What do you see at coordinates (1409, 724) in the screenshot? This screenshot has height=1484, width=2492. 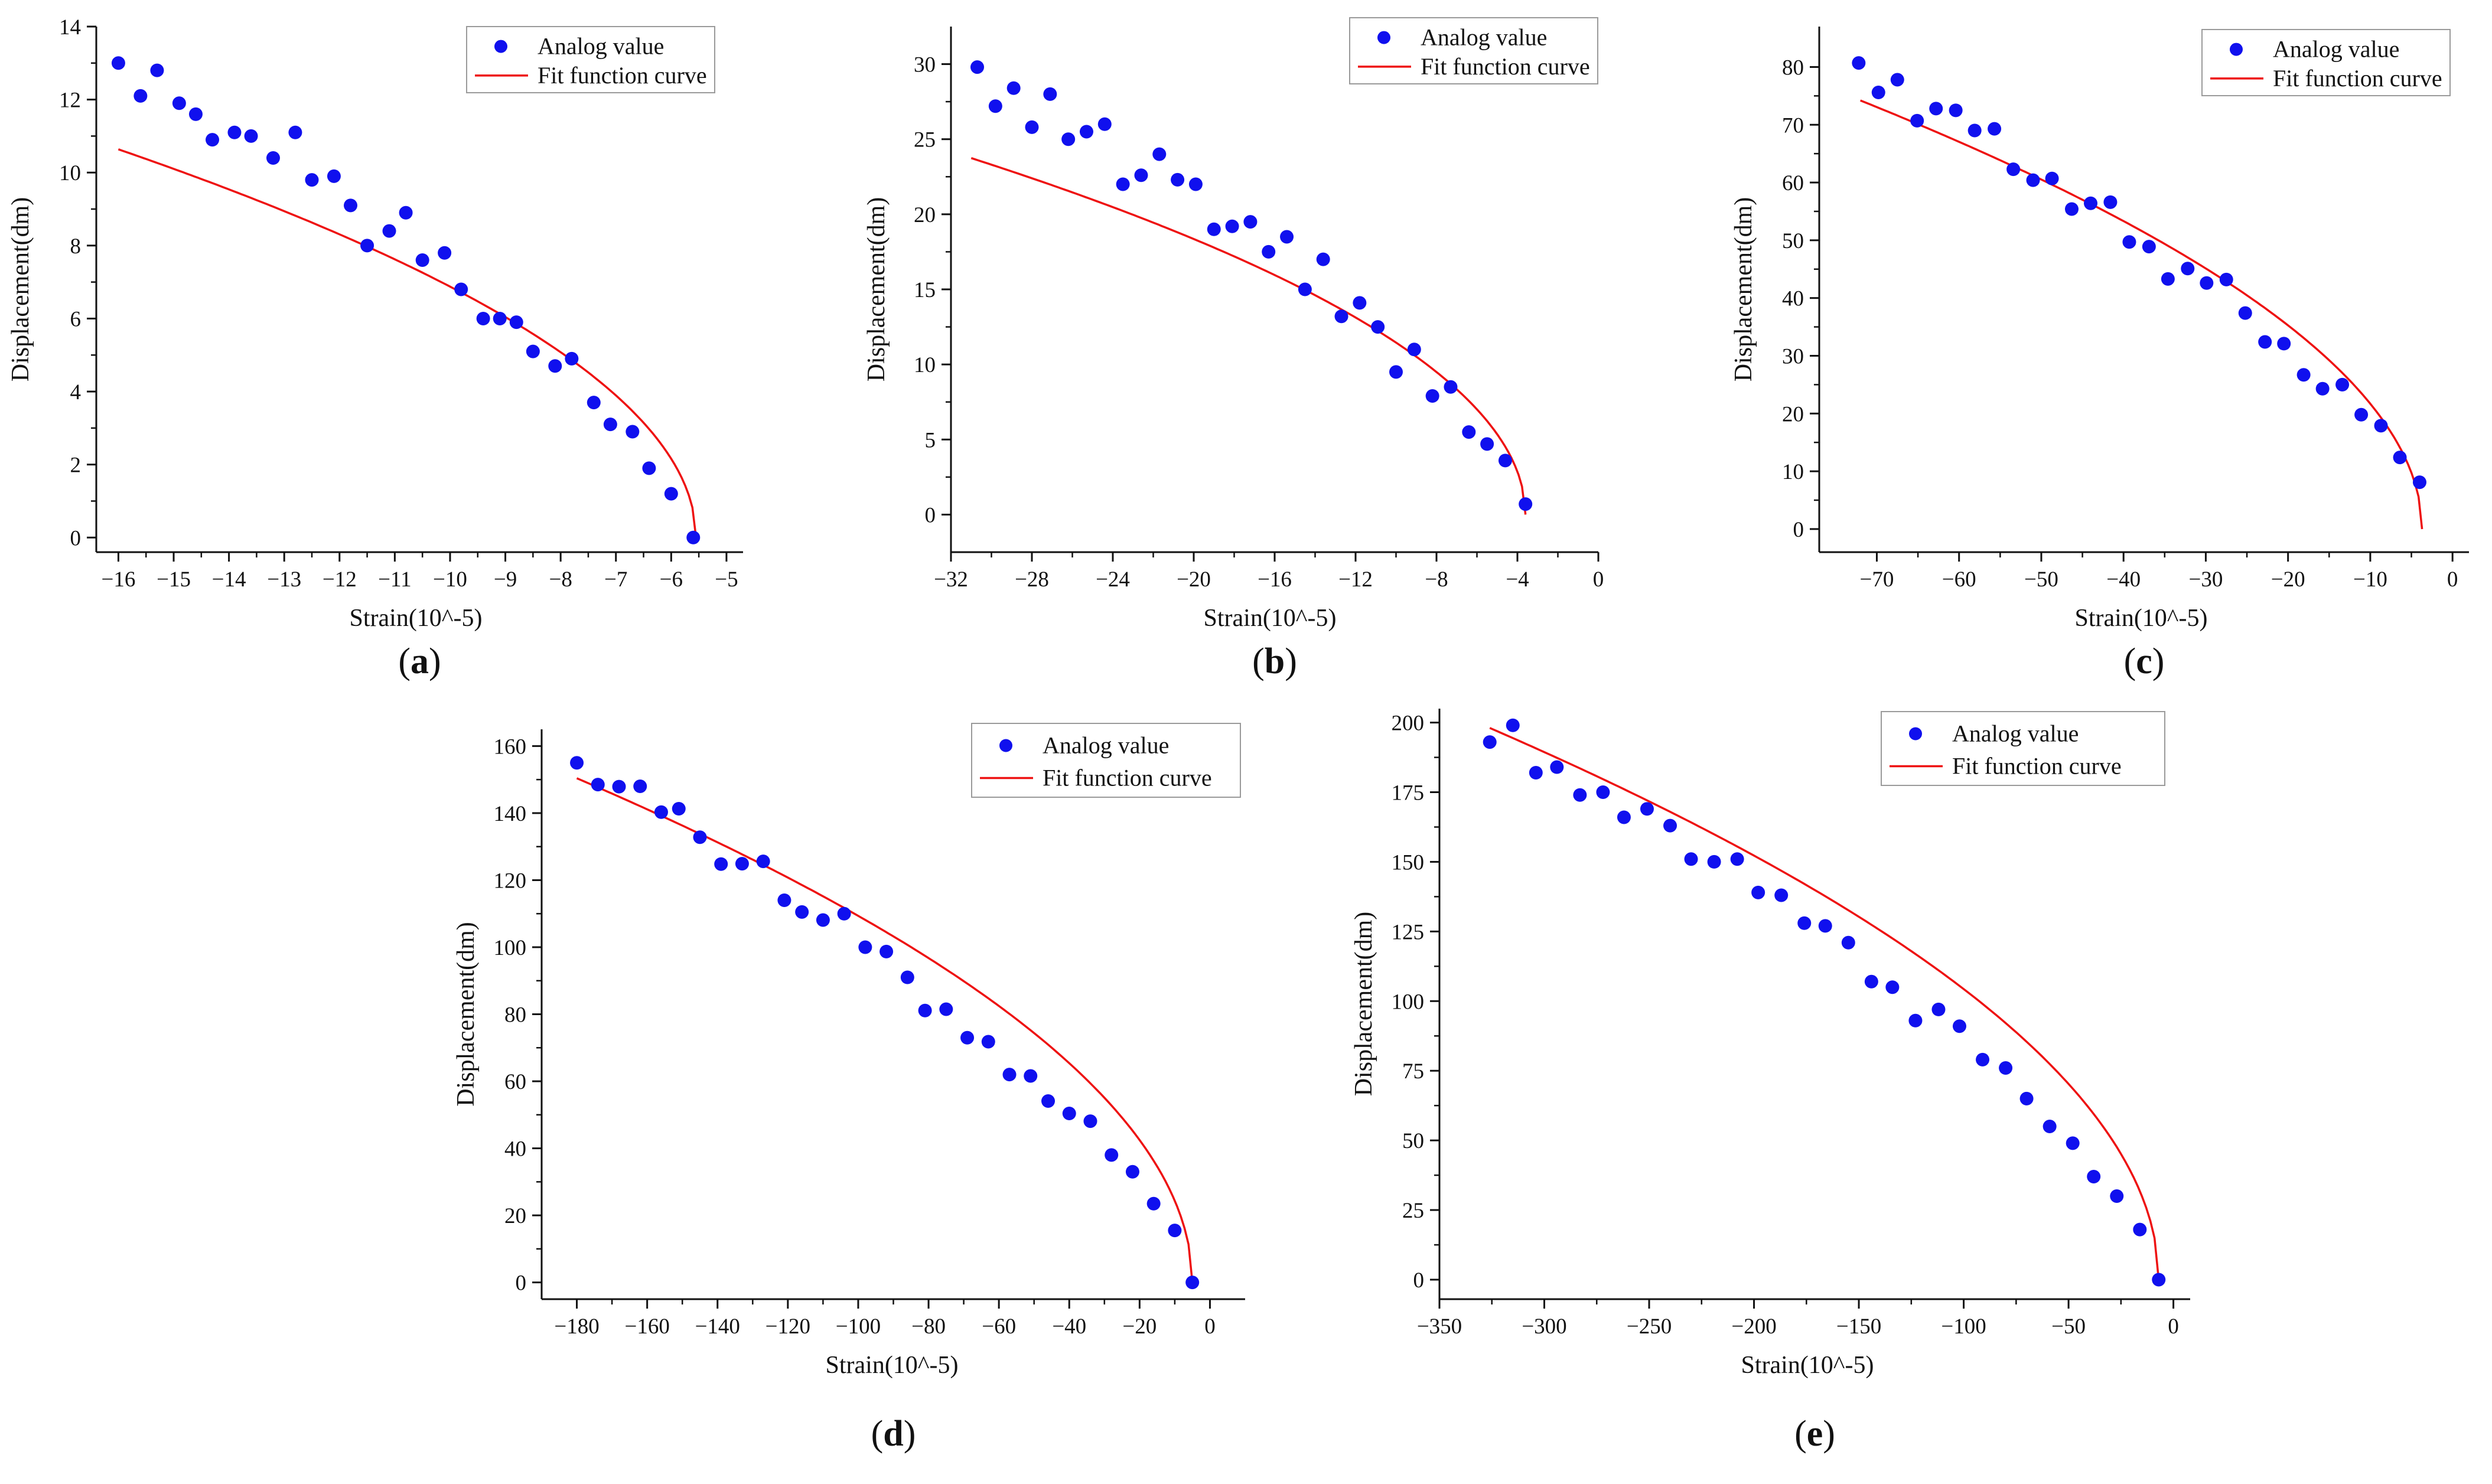 I see `y-tick-label: 200` at bounding box center [1409, 724].